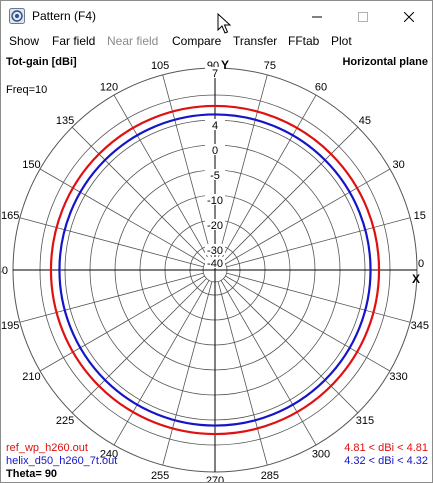  I want to click on menu-compare: Compare, so click(197, 41).